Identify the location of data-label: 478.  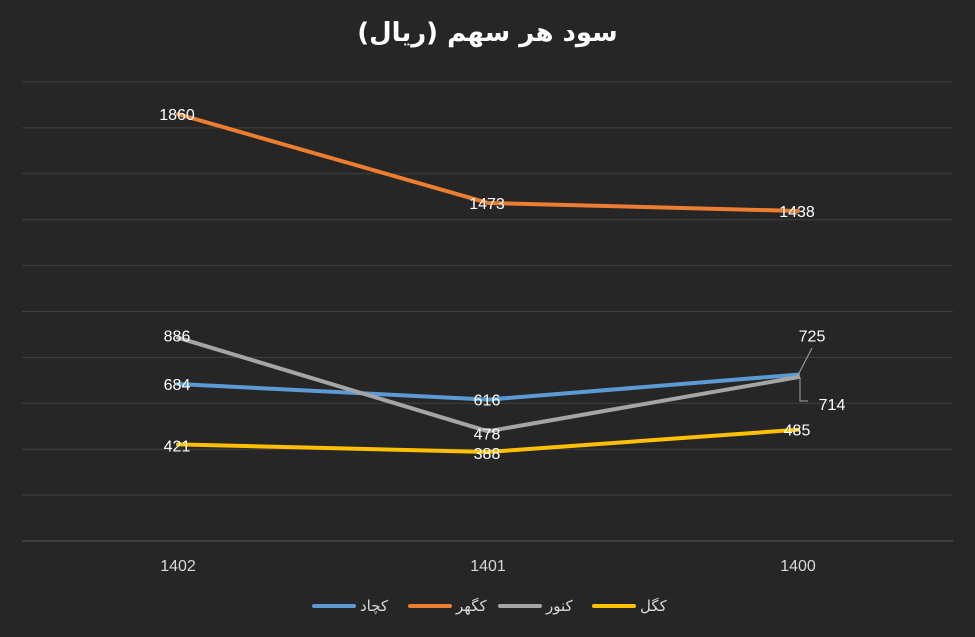
(487, 434).